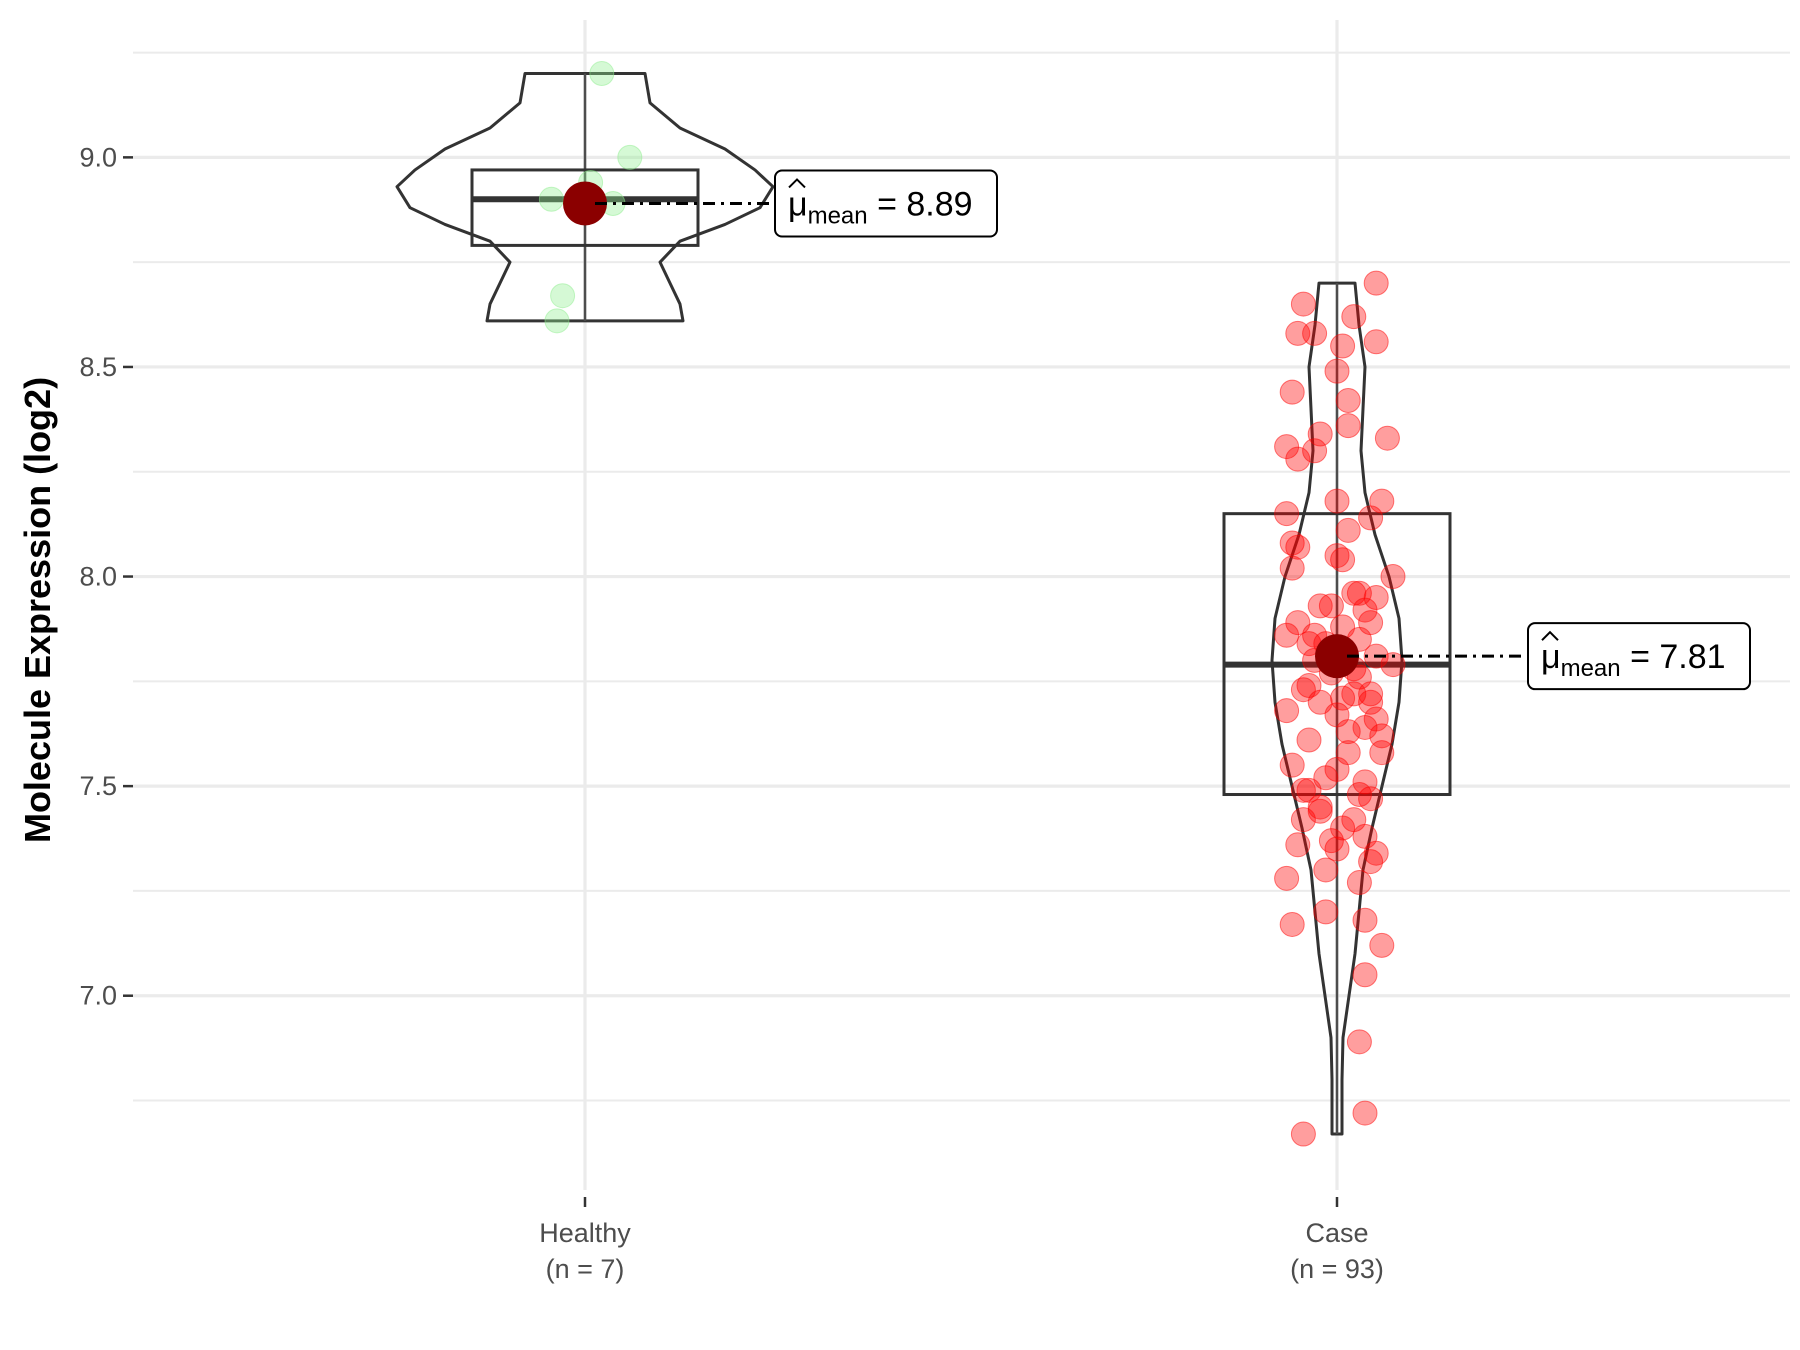 The image size is (1800, 1350). What do you see at coordinates (98, 577) in the screenshot?
I see `y-tick-label: 8.0` at bounding box center [98, 577].